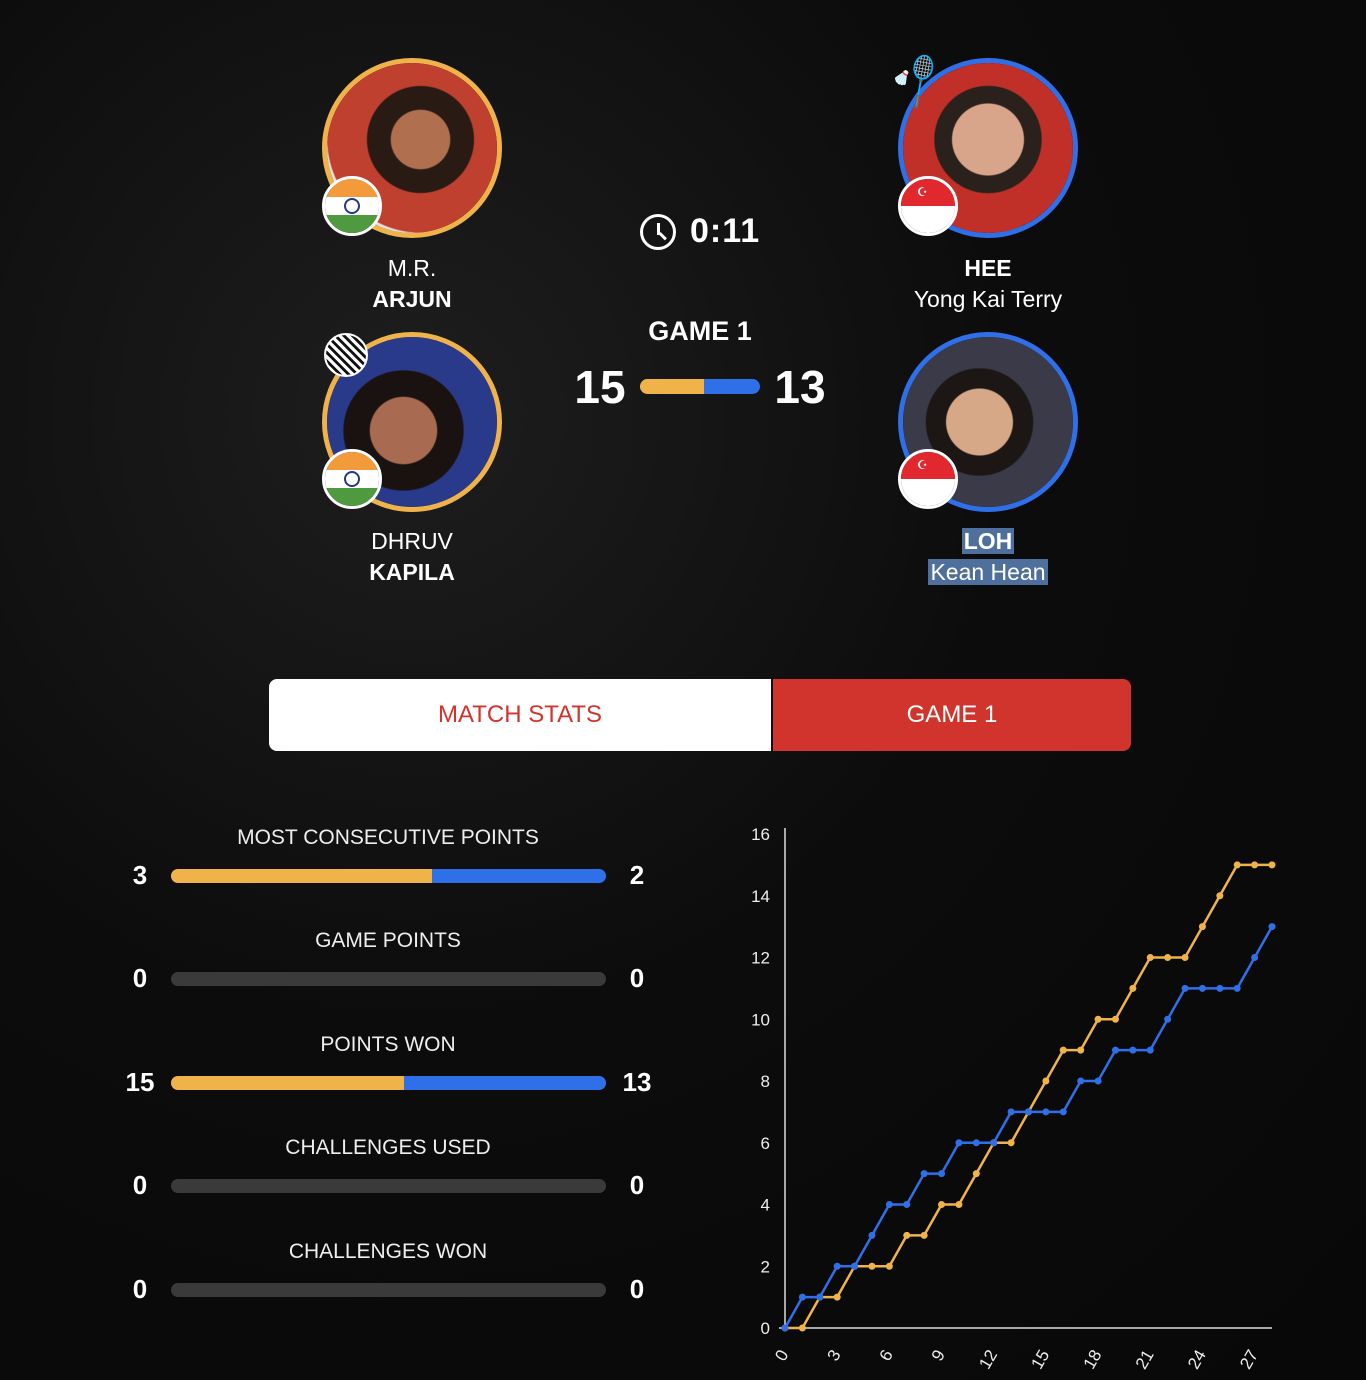  Describe the element at coordinates (760, 834) in the screenshot. I see `y-tick-label: 16` at that location.